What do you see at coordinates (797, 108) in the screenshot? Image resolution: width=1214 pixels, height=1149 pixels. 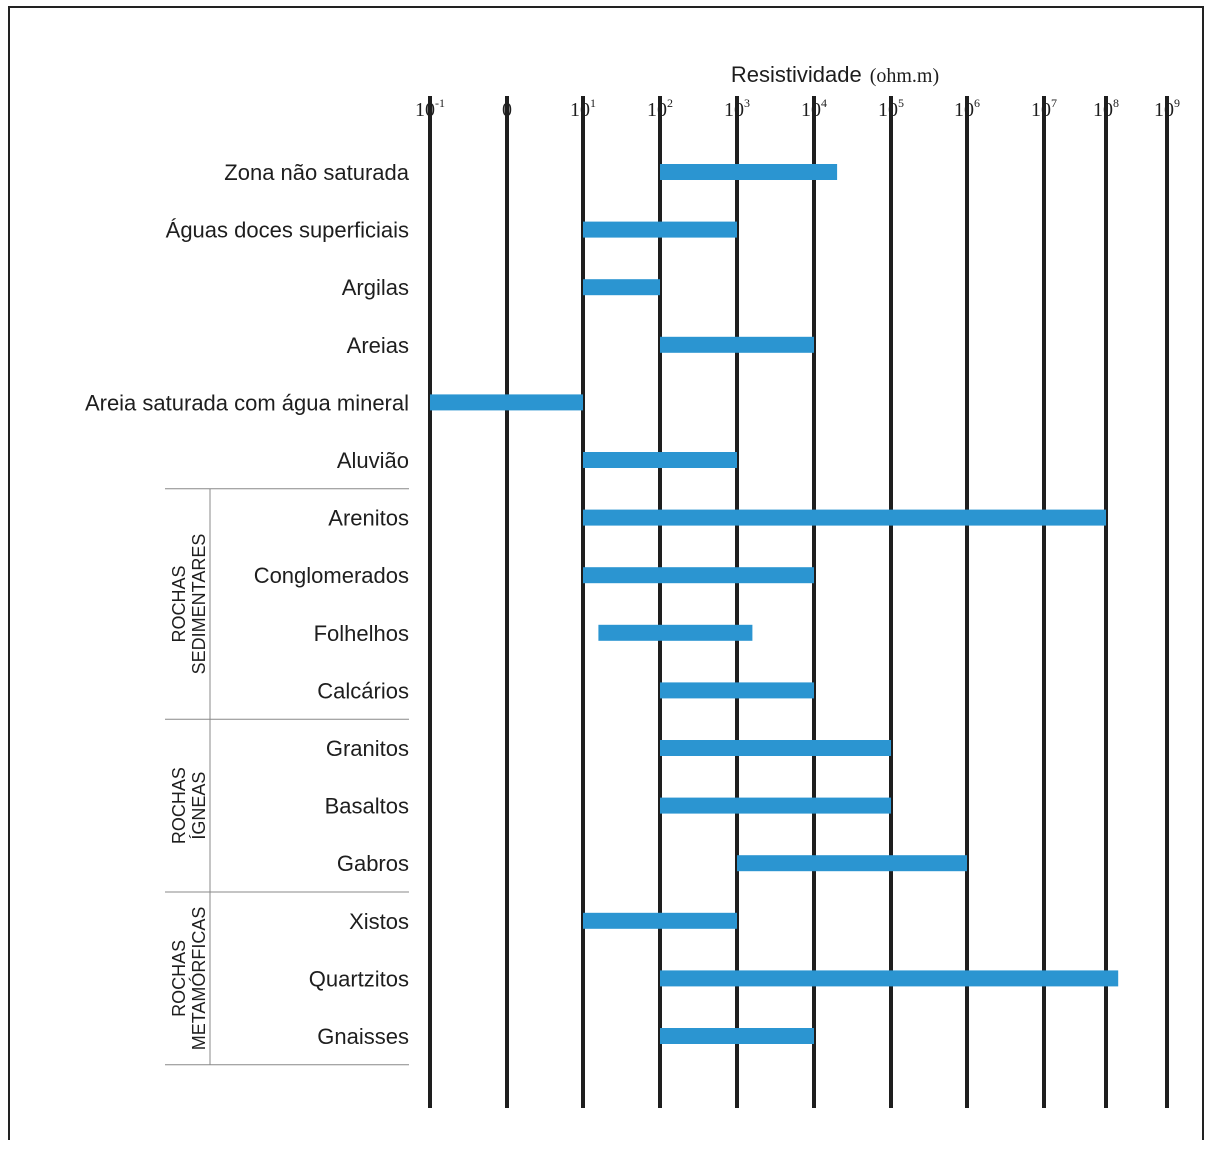 I see `tick-labels: 10⁻¹ 0 10¹ 10² 10³ 10⁴ 10⁵ 10⁶ 10⁷ 10⁸ 10⁹` at bounding box center [797, 108].